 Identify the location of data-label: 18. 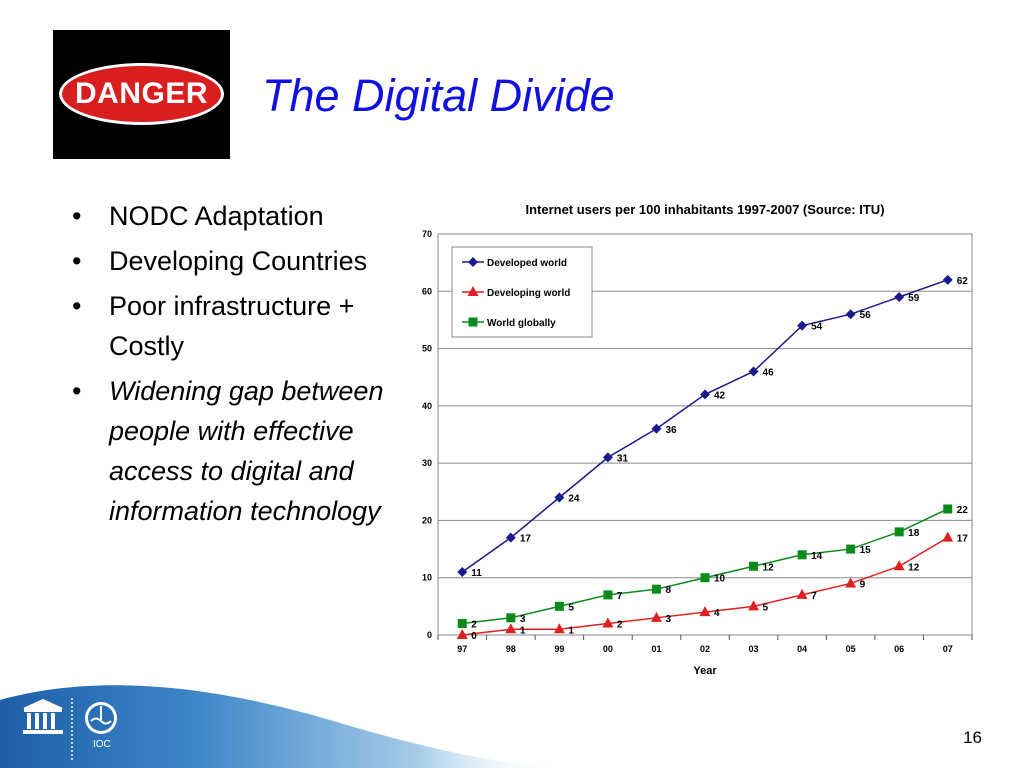
(914, 533).